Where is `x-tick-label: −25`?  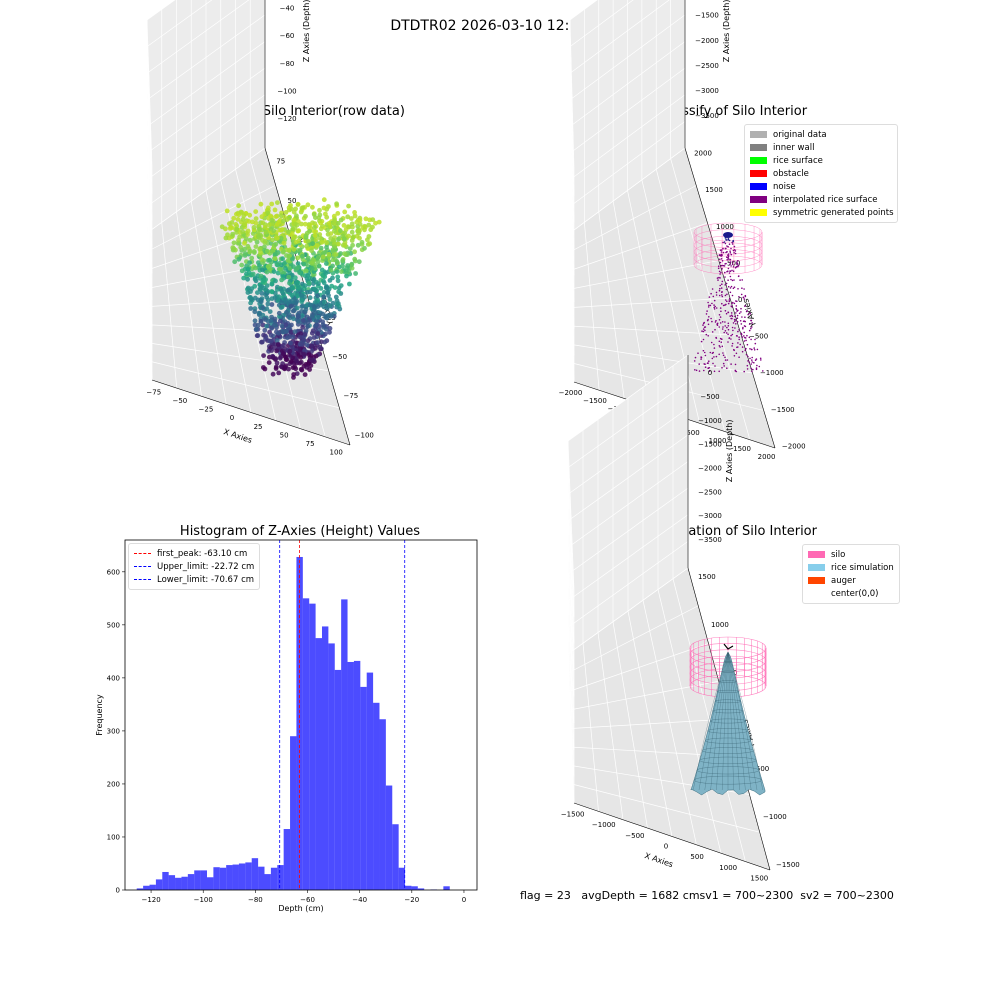
x-tick-label: −25 is located at coordinates (206, 410).